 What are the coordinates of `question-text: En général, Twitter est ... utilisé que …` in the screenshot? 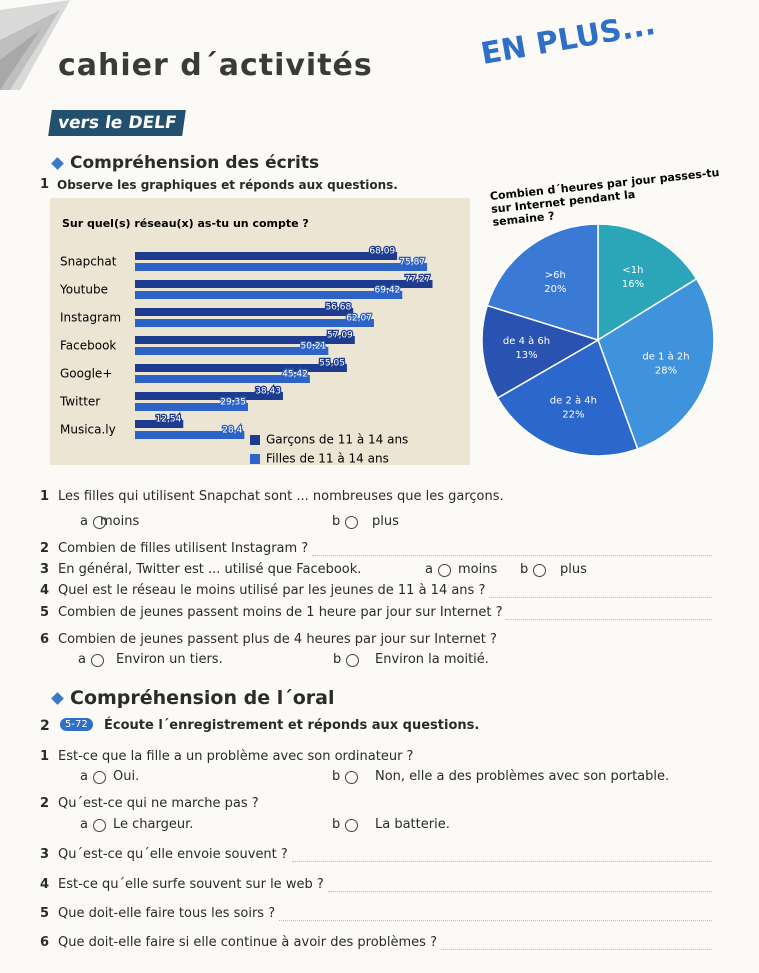 It's located at (210, 569).